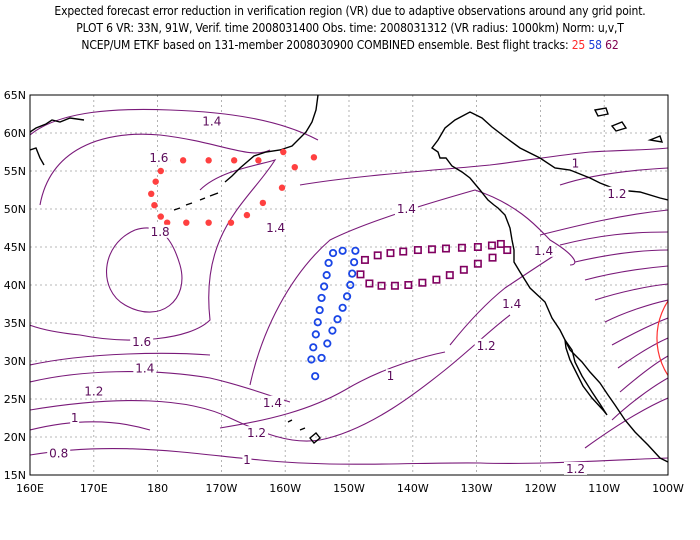 Image resolution: width=700 pixels, height=540 pixels. Describe the element at coordinates (613, 238) in the screenshot. I see `contour-ring-a` at that location.